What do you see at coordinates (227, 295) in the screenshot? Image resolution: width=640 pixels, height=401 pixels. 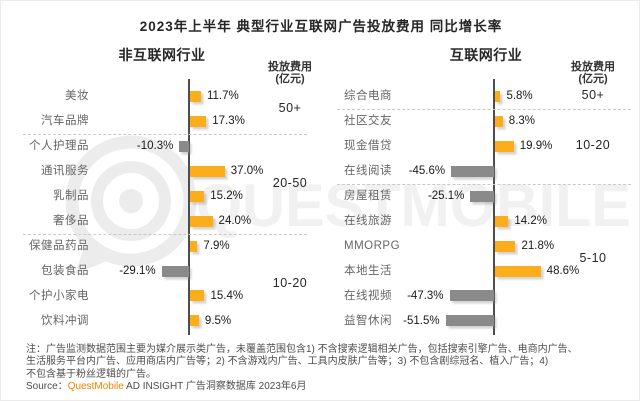 I see `value-label: 15.4%` at bounding box center [227, 295].